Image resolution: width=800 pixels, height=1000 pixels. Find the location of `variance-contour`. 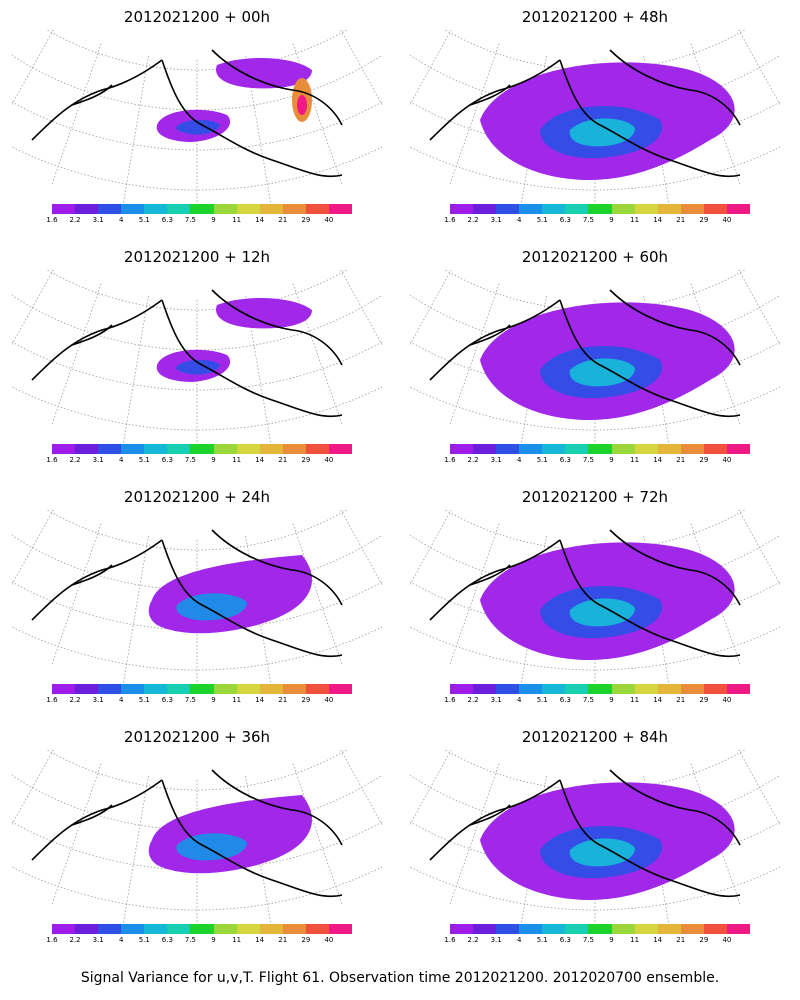

variance-contour is located at coordinates (264, 313).